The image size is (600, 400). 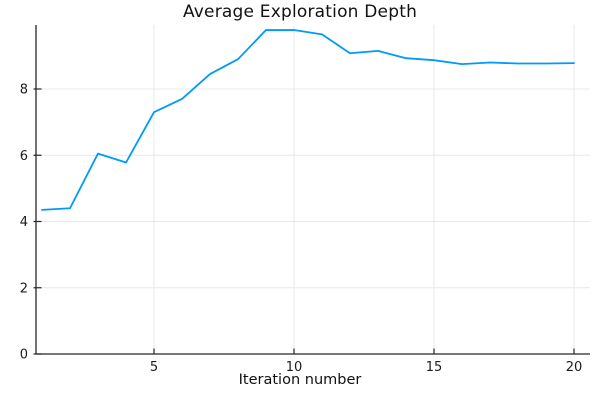 I want to click on x-tick-label: 20, so click(x=574, y=367).